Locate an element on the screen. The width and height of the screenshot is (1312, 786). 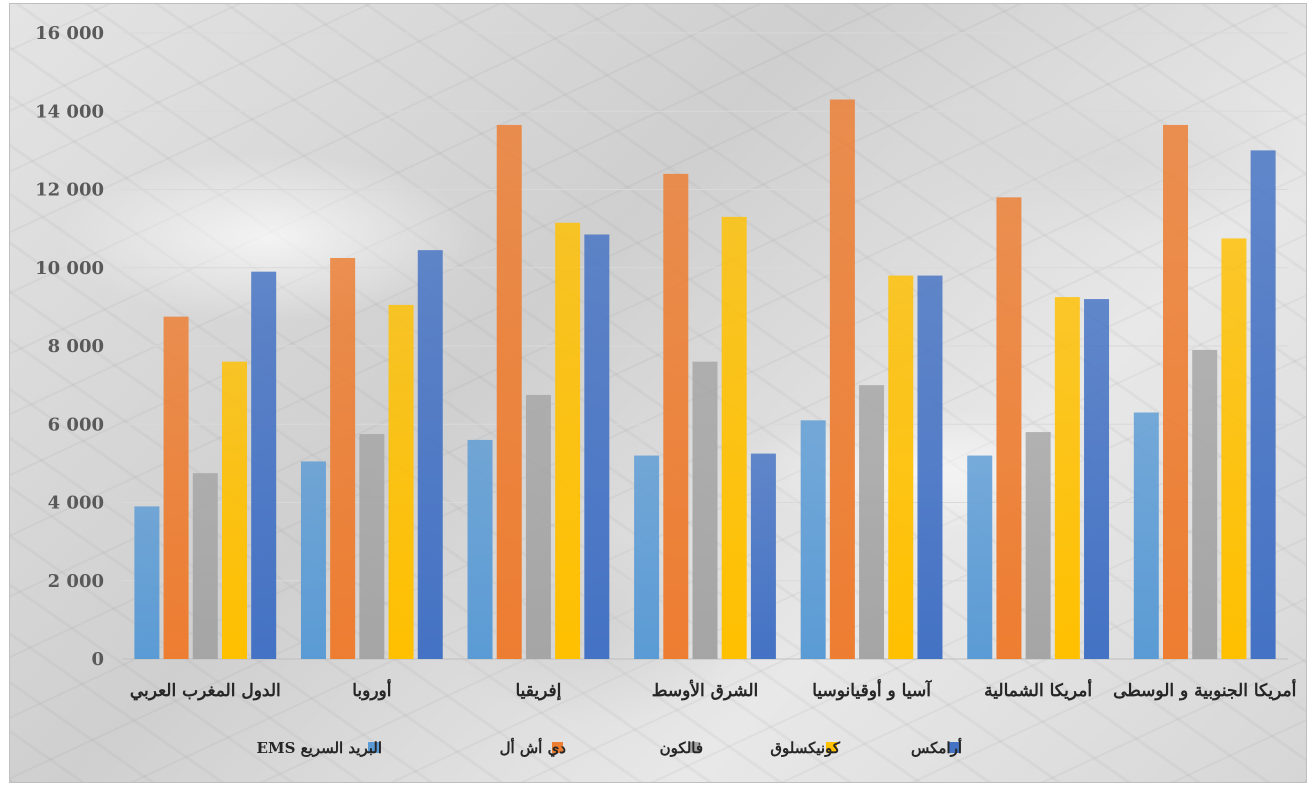
y-tick-label: 12 000 is located at coordinates (69, 190).